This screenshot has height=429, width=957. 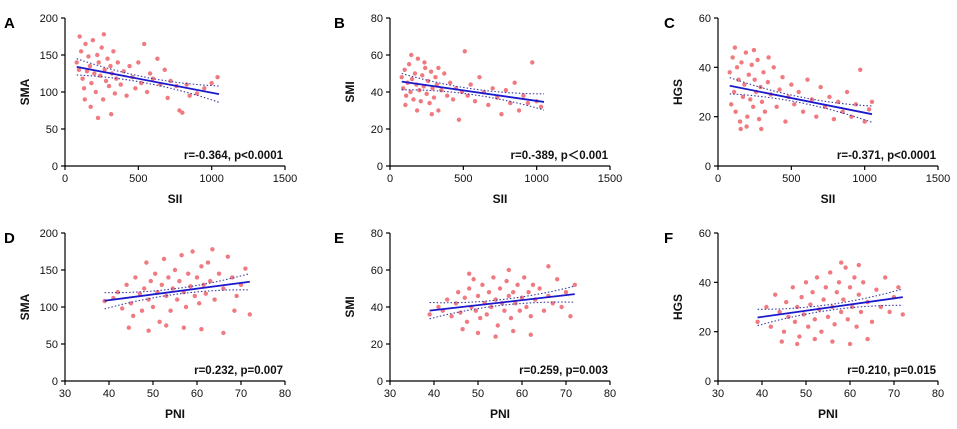 What do you see at coordinates (500, 414) in the screenshot?
I see `x-axis-title: PNI` at bounding box center [500, 414].